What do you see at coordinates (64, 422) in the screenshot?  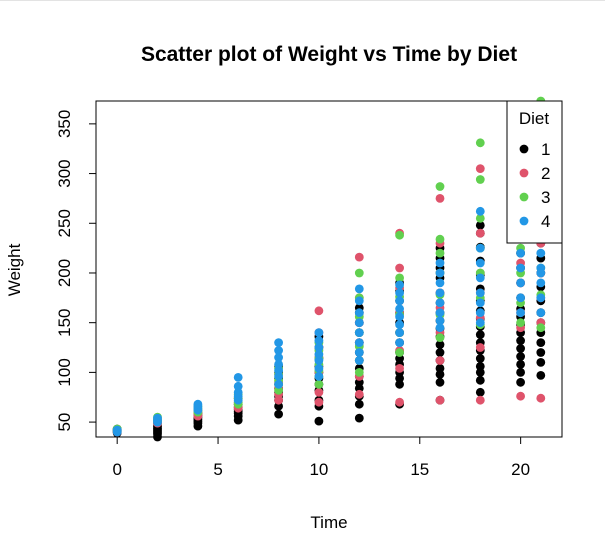 I see `y-tick-label: 50` at bounding box center [64, 422].